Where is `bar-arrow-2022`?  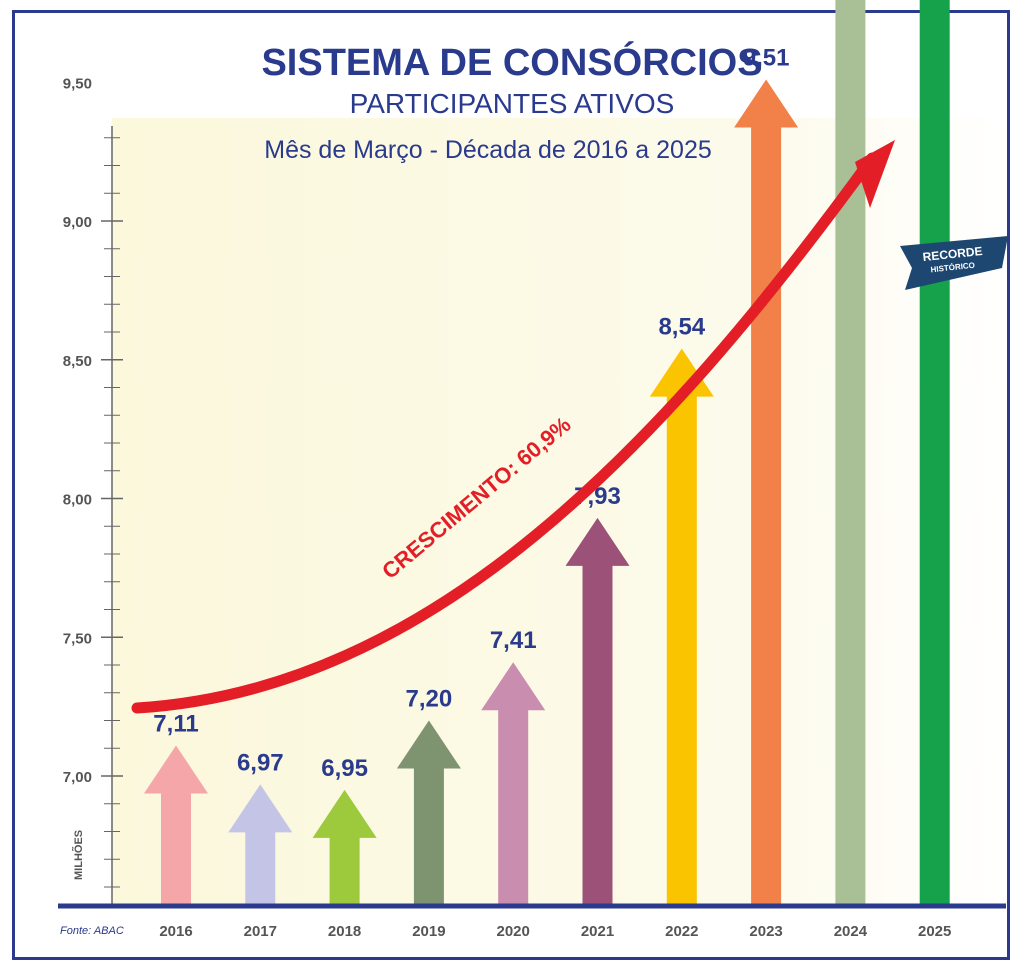 bar-arrow-2022 is located at coordinates (681, 627).